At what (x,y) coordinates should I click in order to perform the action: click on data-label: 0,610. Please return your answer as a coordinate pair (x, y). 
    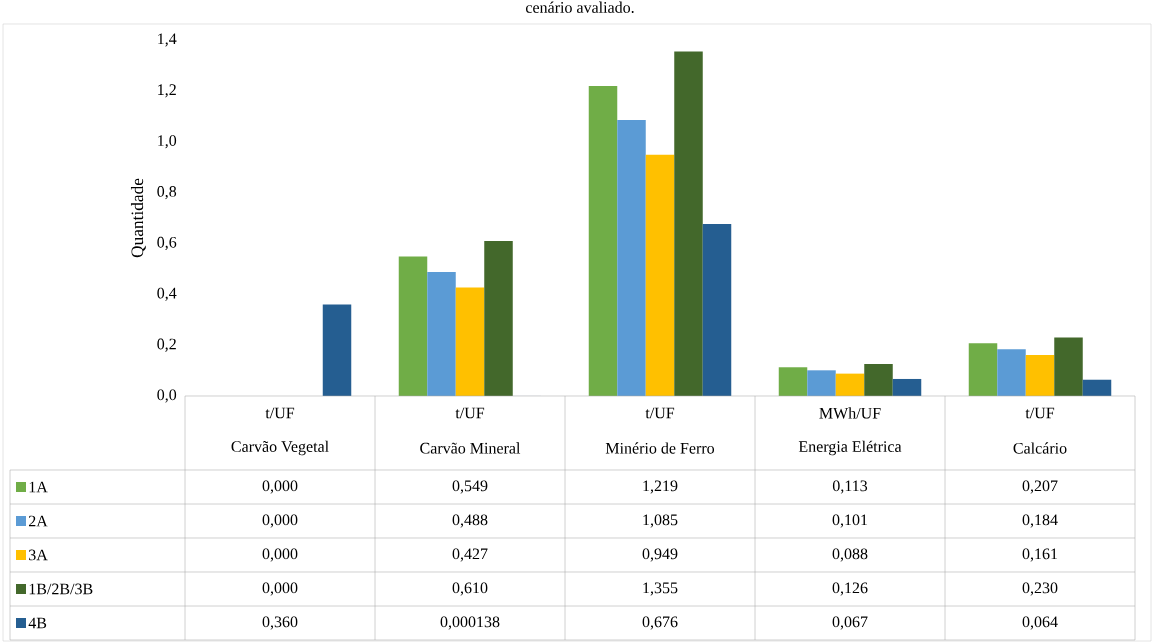
    Looking at the image, I should click on (470, 589).